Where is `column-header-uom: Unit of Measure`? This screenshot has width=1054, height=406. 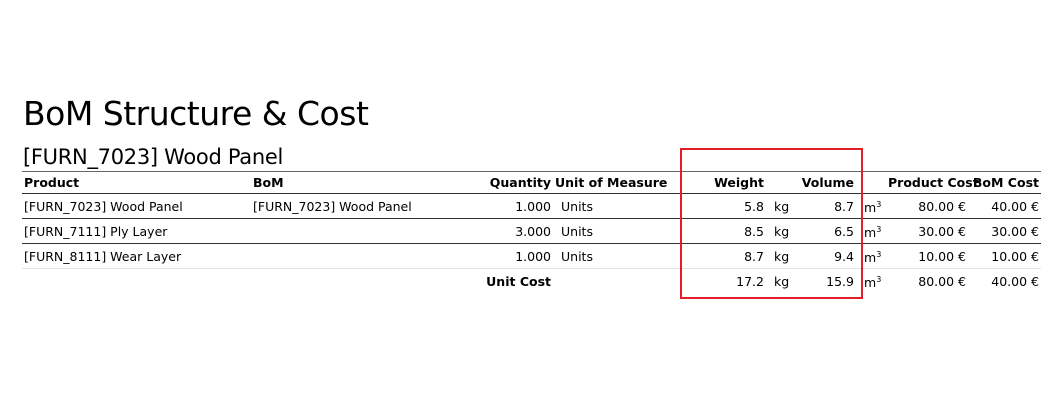
column-header-uom: Unit of Measure is located at coordinates (611, 182).